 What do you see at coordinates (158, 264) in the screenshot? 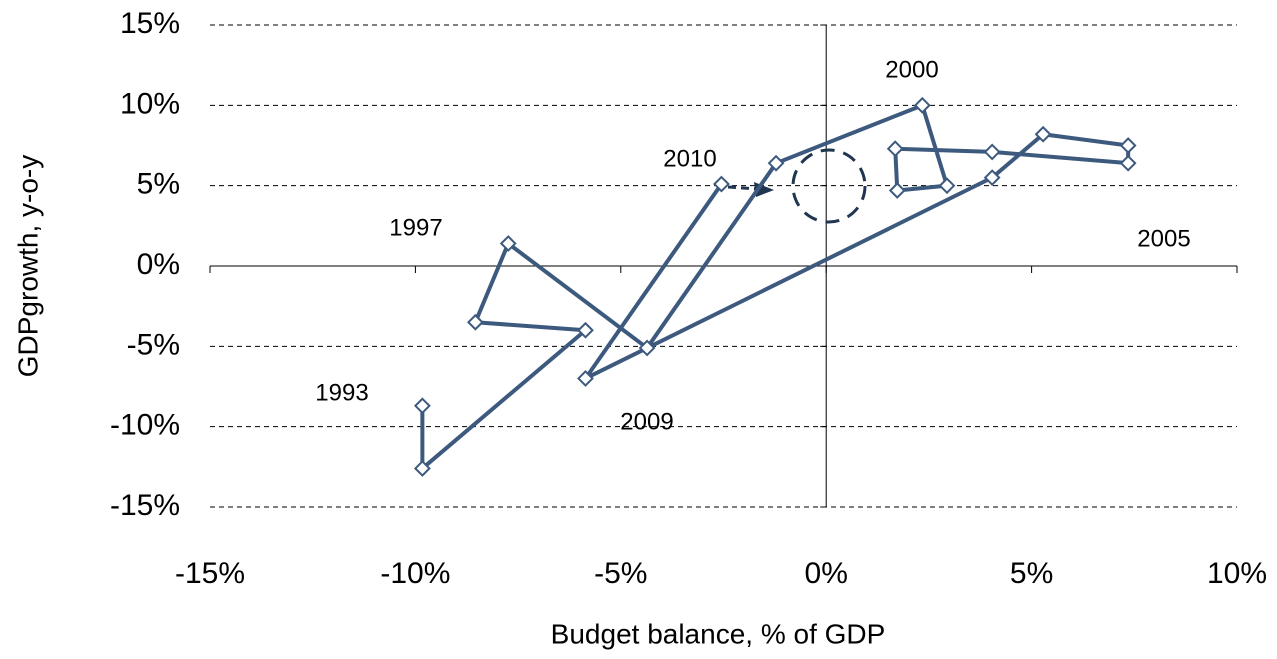
I see `y-tick-label: 0%` at bounding box center [158, 264].